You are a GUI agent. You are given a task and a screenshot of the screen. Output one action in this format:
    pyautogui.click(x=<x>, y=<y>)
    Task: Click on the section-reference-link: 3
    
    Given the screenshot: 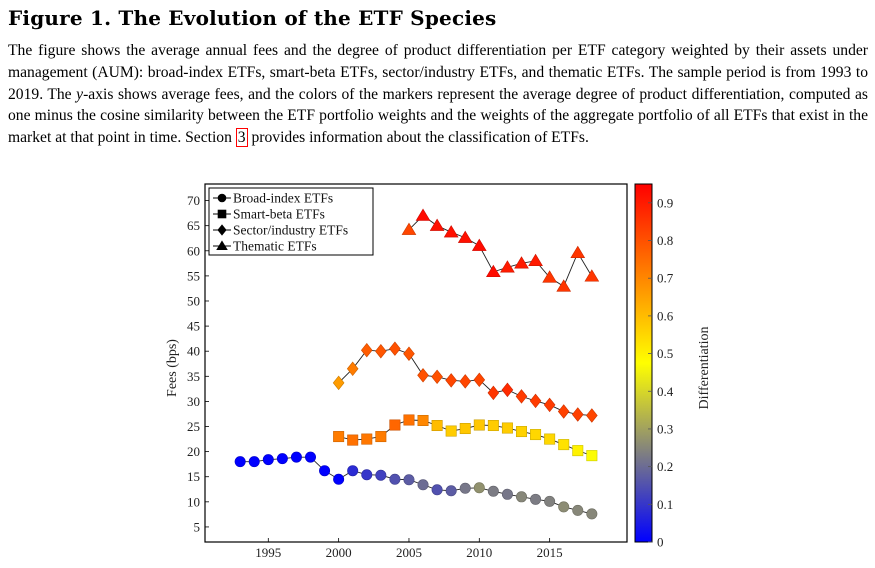 What is the action you would take?
    pyautogui.click(x=241, y=138)
    